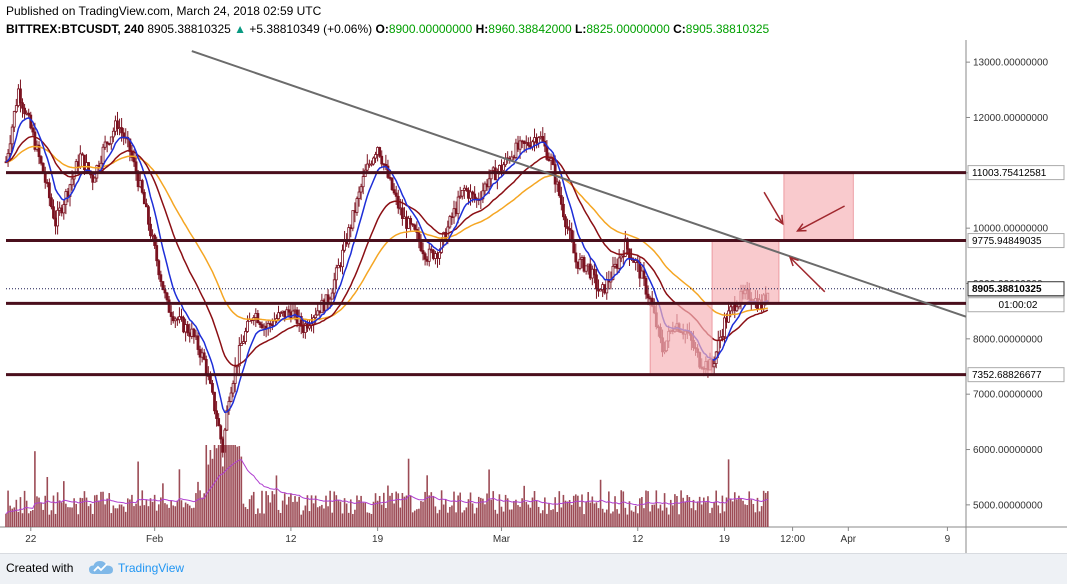  I want to click on last-price-tag, so click(1016, 289).